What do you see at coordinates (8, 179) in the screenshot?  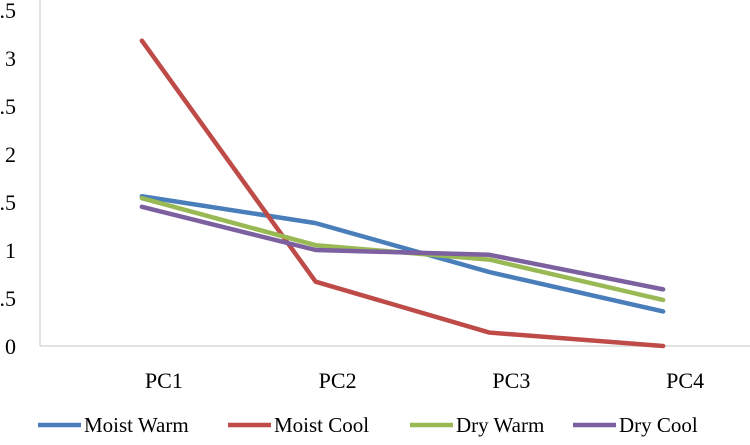 I see `y-axis-ticks: 0 0.5 1 1.5 2 2.5 3 3.5` at bounding box center [8, 179].